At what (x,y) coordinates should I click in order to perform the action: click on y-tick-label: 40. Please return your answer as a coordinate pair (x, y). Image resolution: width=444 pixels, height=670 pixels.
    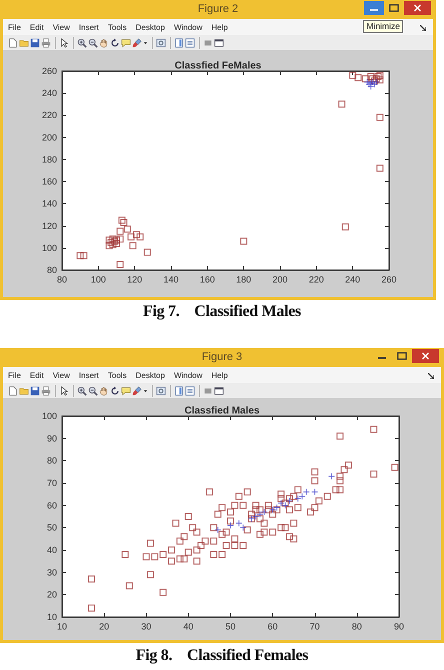
    Looking at the image, I should click on (51, 550).